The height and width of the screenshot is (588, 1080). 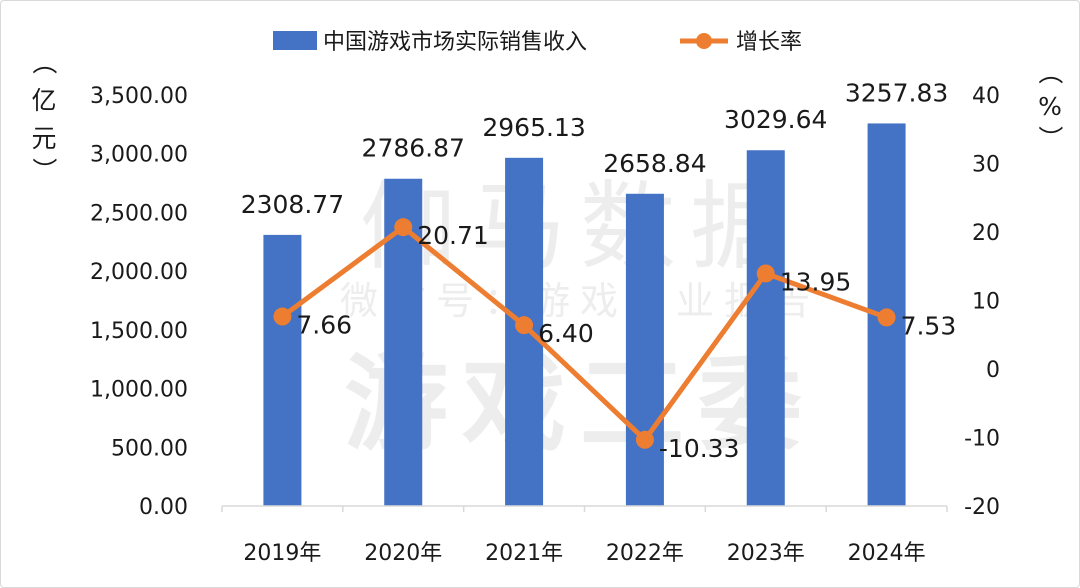 I want to click on bar-data-label: 2658.84, so click(x=654, y=163).